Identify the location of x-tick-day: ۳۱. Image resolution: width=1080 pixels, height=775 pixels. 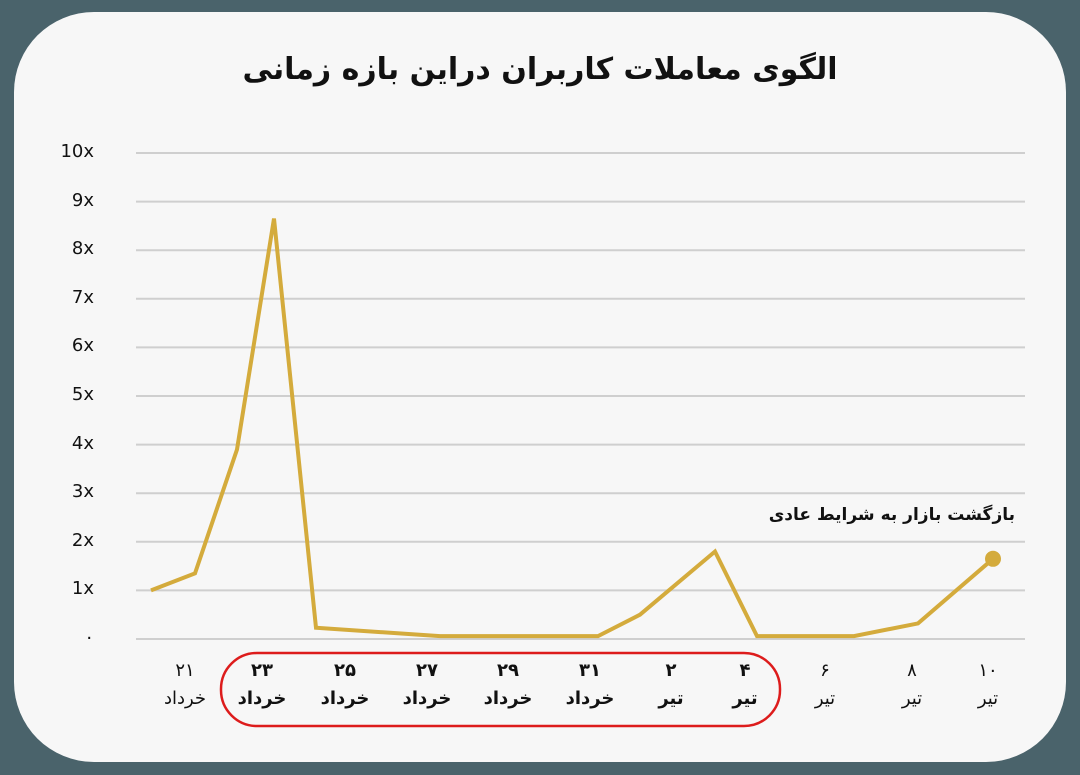
(590, 670).